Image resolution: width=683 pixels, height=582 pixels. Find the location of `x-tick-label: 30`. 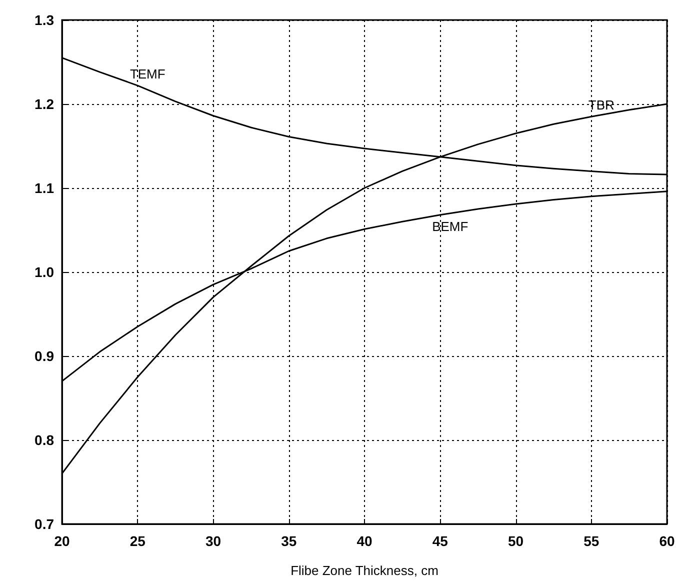

x-tick-label: 30 is located at coordinates (213, 541).